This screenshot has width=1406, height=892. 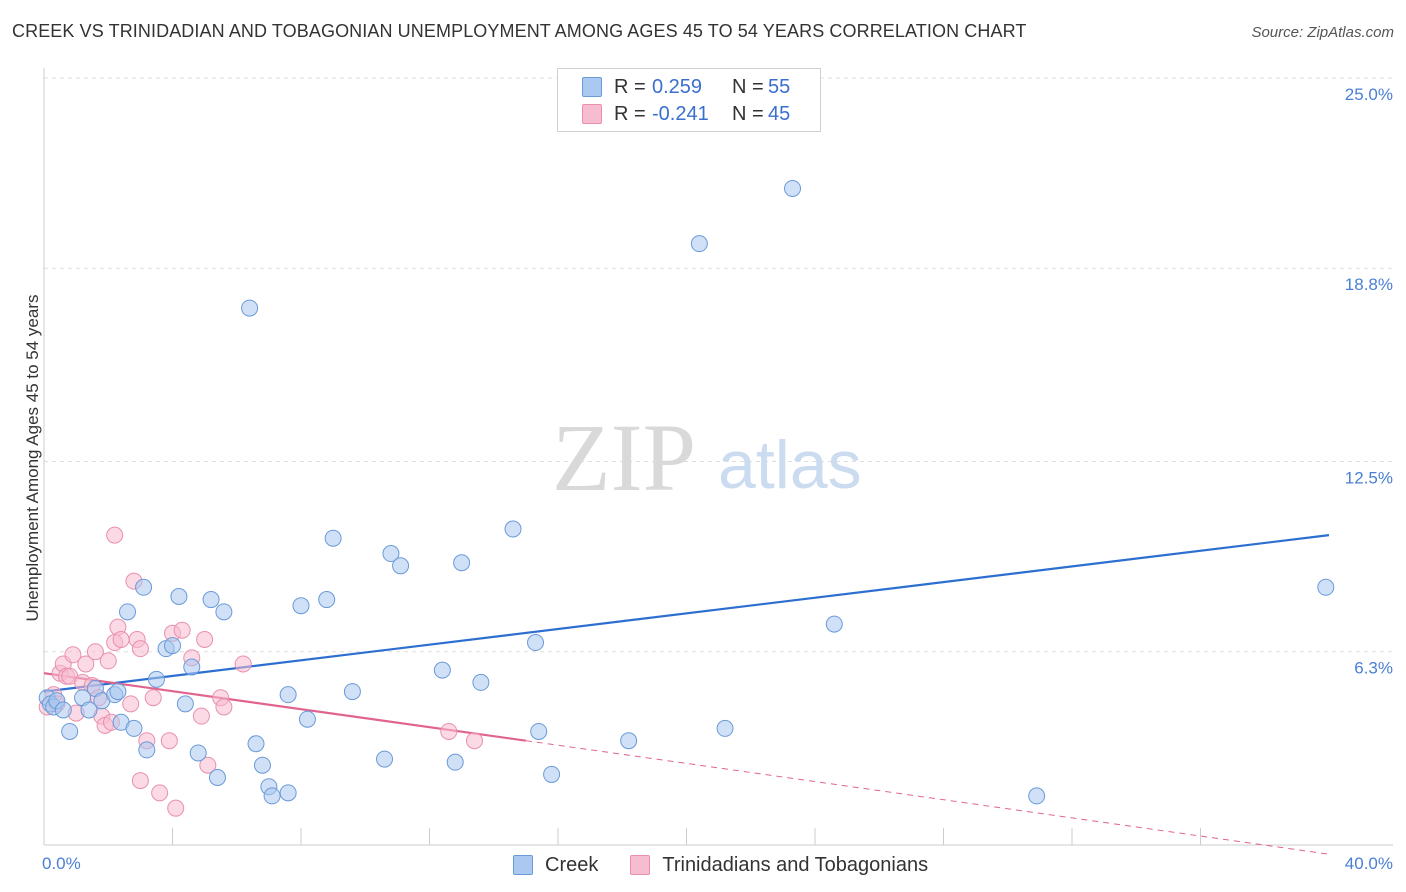 What do you see at coordinates (1322, 32) in the screenshot?
I see `source-credit: Source: ZipAtlas.com` at bounding box center [1322, 32].